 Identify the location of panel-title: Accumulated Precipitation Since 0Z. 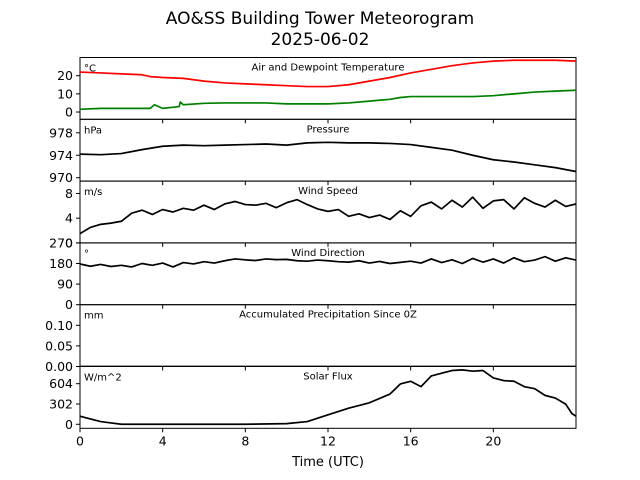
(328, 315).